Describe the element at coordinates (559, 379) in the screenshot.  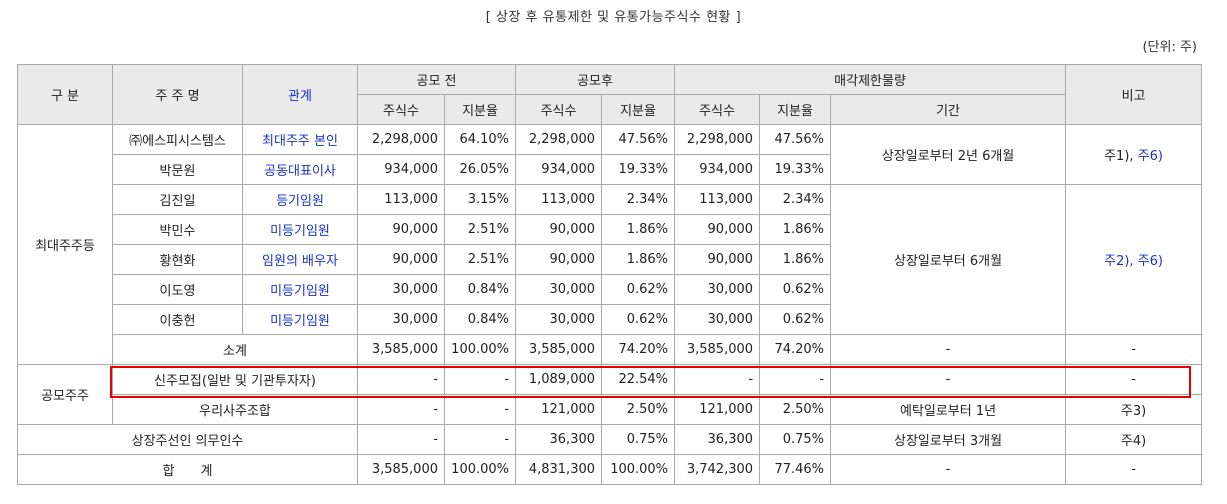
I see `after-shares: 1,089,000` at that location.